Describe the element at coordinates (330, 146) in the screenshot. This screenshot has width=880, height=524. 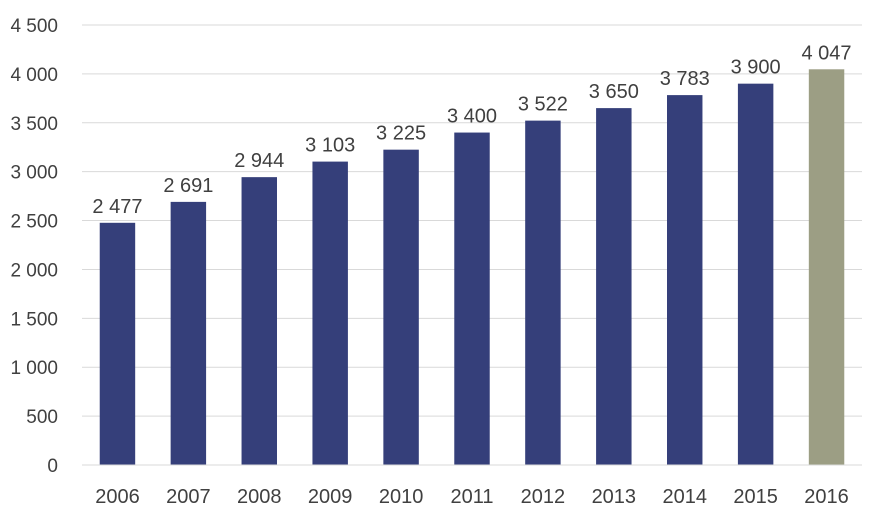
I see `data-label-2009: 3 103` at that location.